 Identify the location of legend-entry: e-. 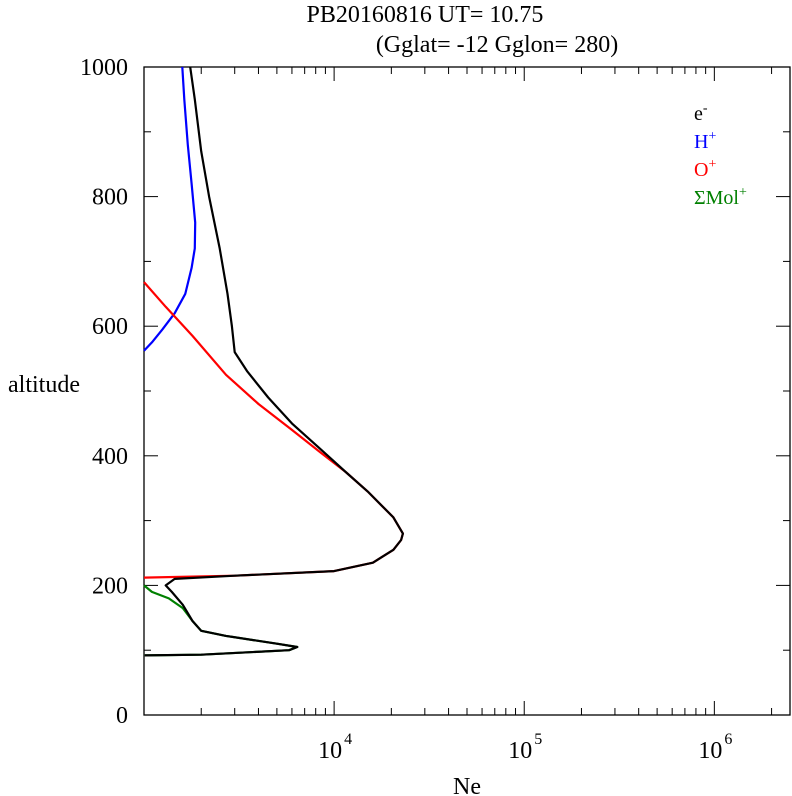
(701, 113).